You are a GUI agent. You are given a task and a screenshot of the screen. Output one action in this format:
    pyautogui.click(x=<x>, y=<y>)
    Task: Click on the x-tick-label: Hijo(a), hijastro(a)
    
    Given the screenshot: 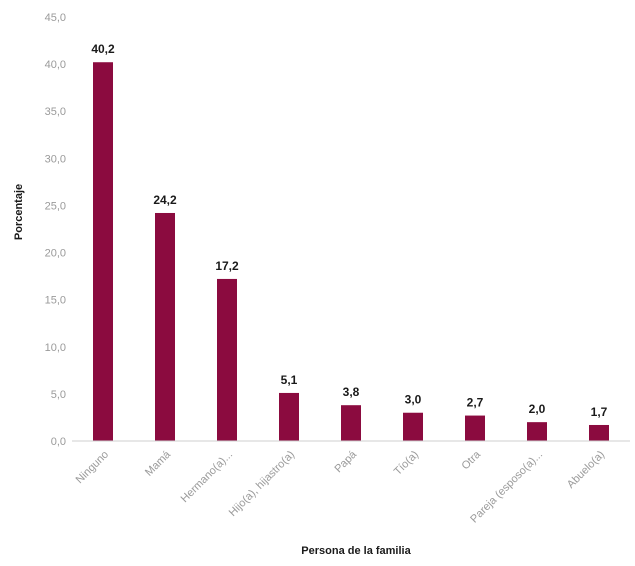 What is the action you would take?
    pyautogui.click(x=262, y=484)
    